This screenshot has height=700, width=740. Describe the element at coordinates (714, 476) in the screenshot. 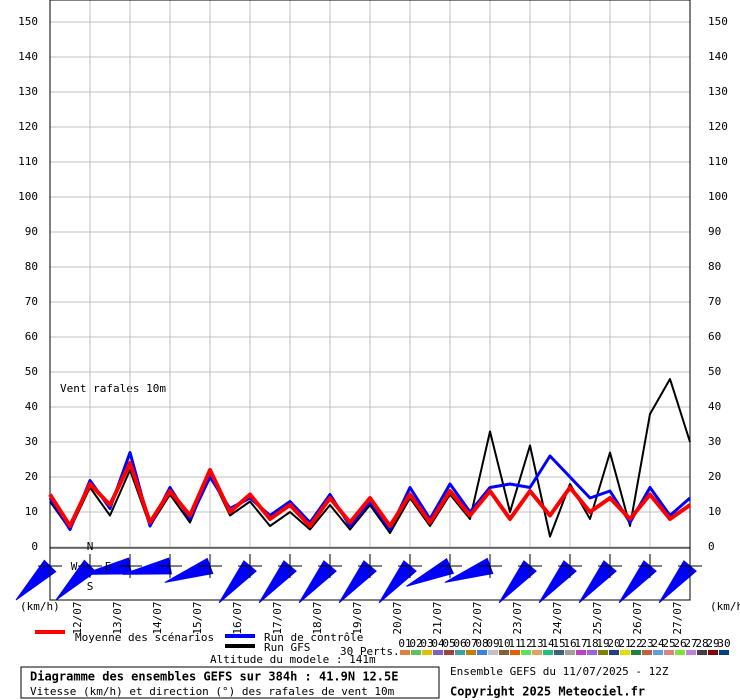

I see `y2-tick-label: 20` at that location.